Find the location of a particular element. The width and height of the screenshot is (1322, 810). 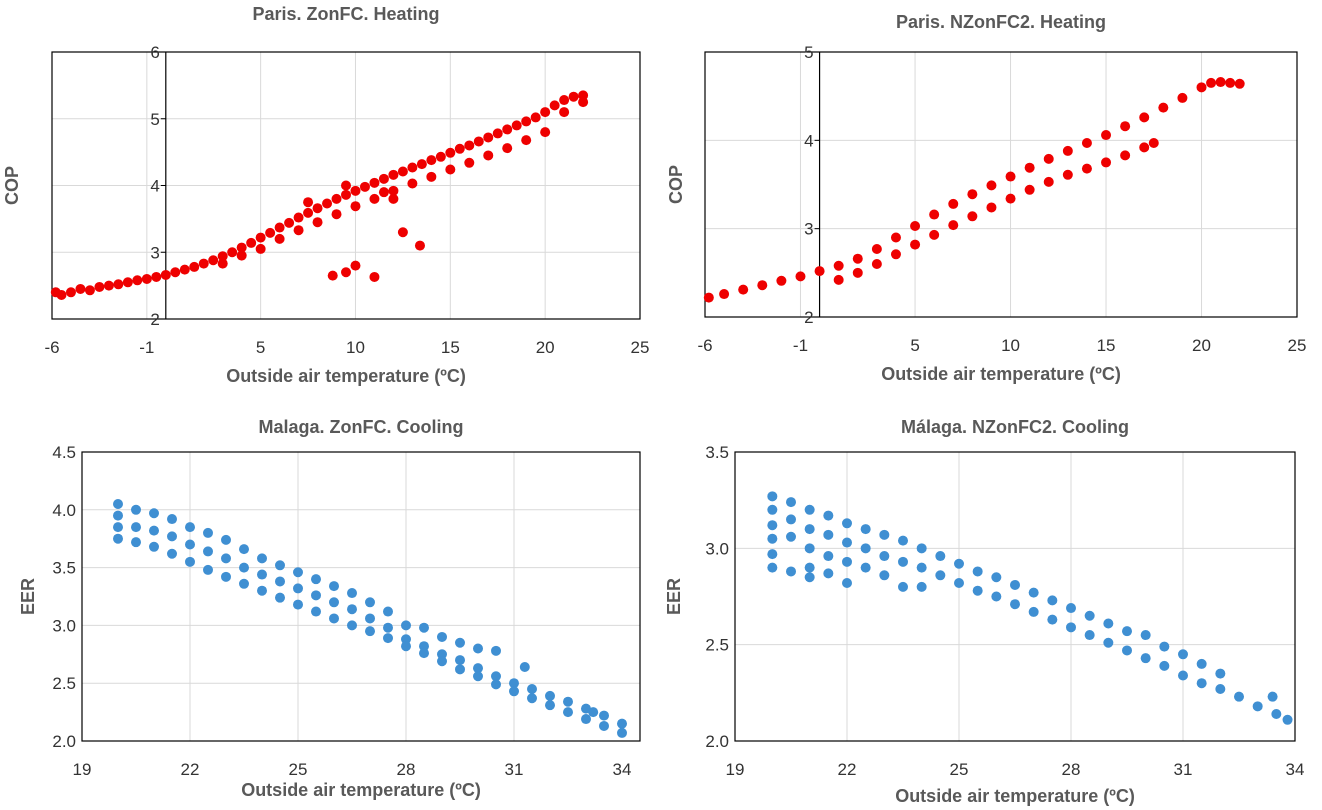

chart-0-x-tick-label: -1 is located at coordinates (146, 347).